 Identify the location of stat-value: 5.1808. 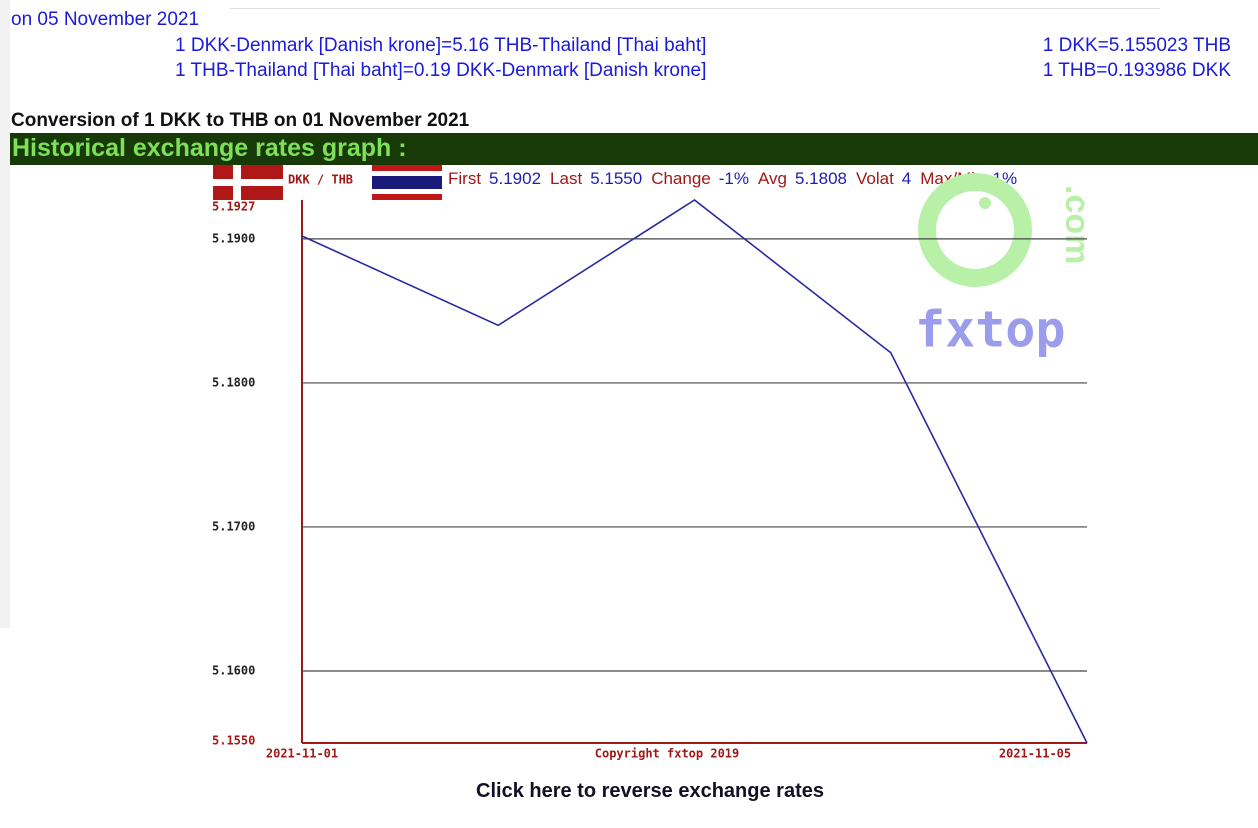
(821, 178).